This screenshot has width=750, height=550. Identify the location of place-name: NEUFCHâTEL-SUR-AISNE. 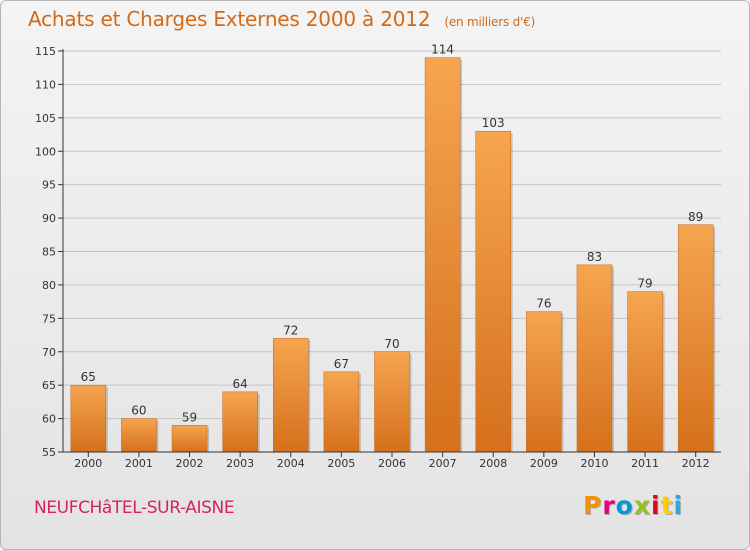
(134, 508).